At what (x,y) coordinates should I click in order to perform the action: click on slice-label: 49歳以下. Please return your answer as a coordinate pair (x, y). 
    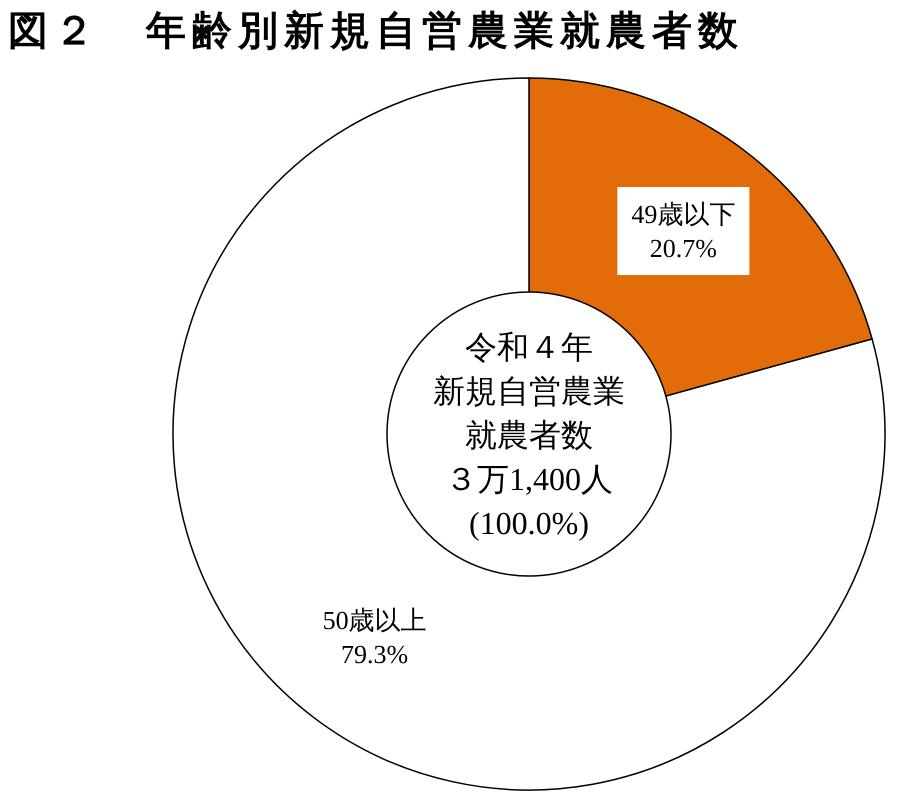
    Looking at the image, I should click on (683, 215).